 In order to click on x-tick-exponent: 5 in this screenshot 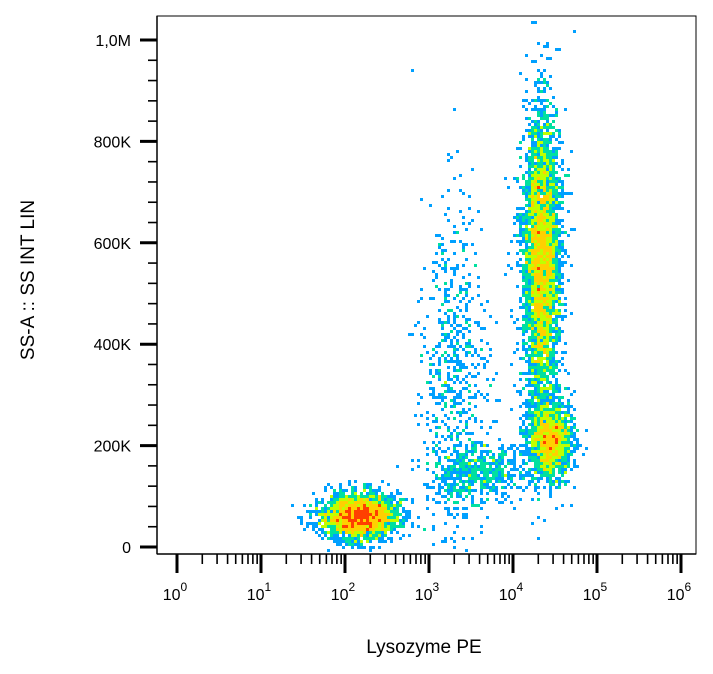, I will do `click(604, 587)`.